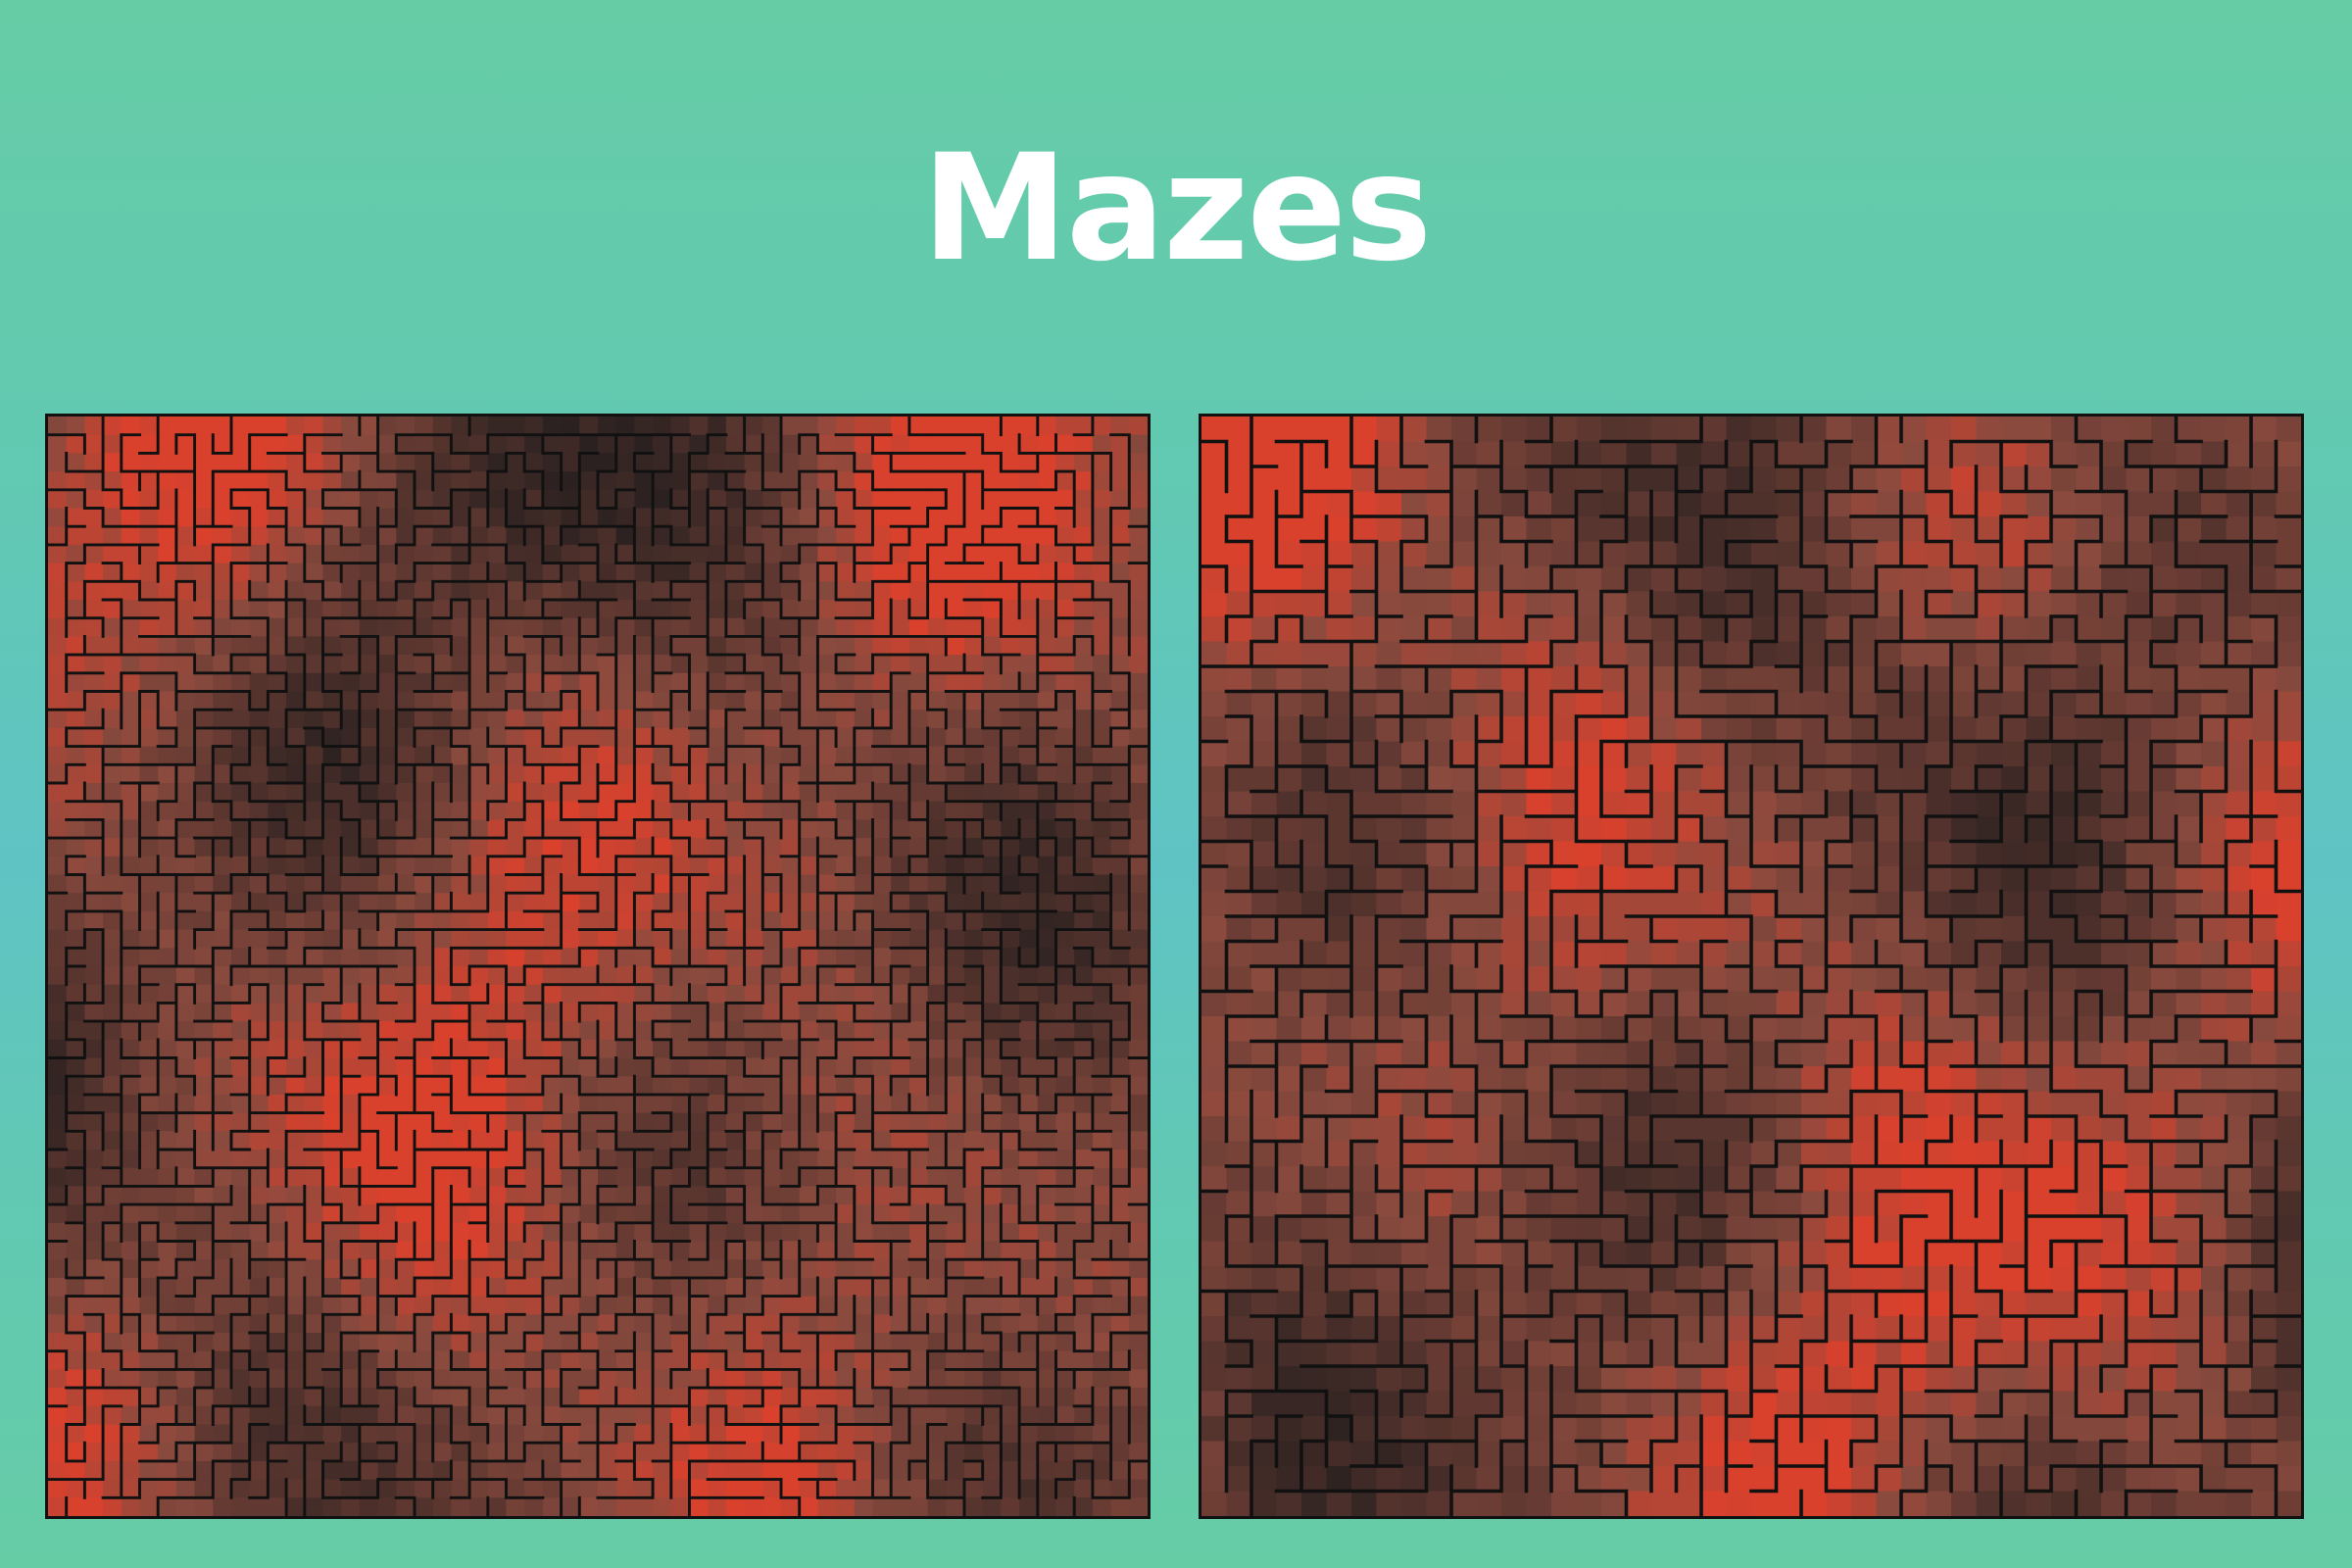 The height and width of the screenshot is (1568, 2352). I want to click on page-title: Mazes, so click(1177, 208).